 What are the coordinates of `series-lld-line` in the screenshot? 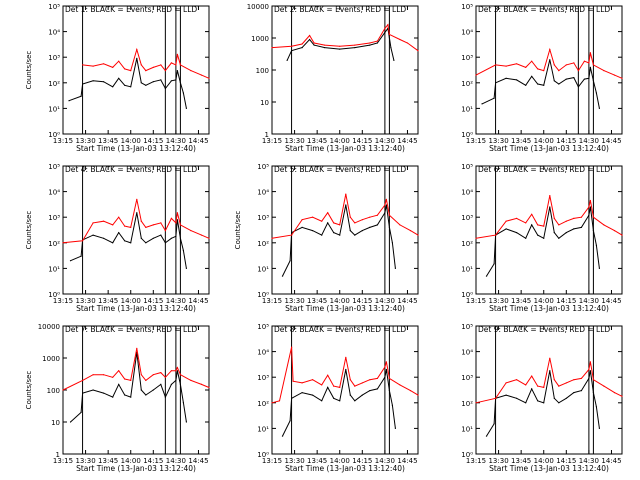 It's located at (345, 216).